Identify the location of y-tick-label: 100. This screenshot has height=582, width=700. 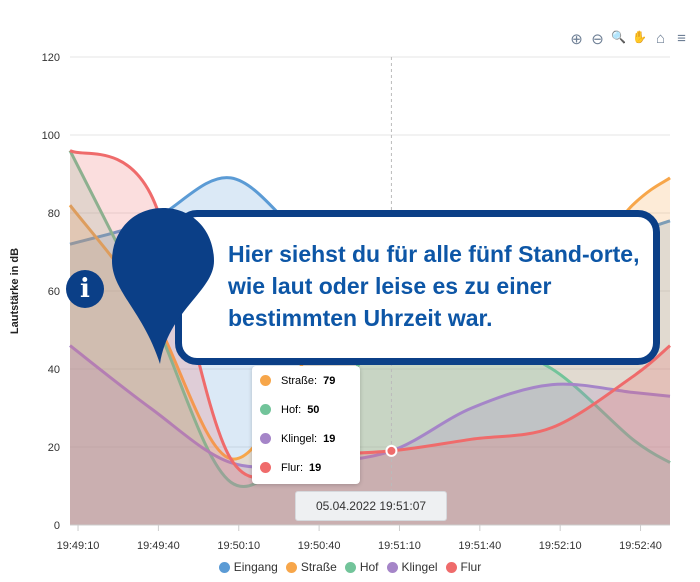
(51, 136).